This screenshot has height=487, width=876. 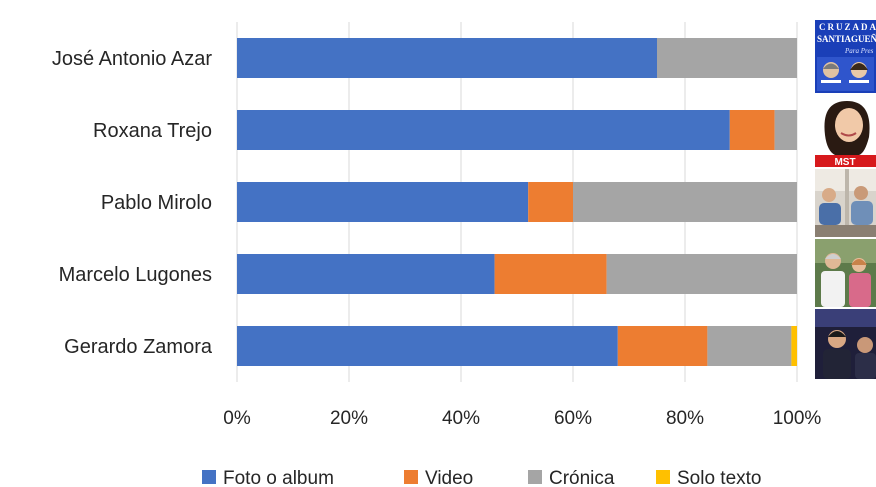 What do you see at coordinates (135, 275) in the screenshot?
I see `category-label: Marcelo Lugones` at bounding box center [135, 275].